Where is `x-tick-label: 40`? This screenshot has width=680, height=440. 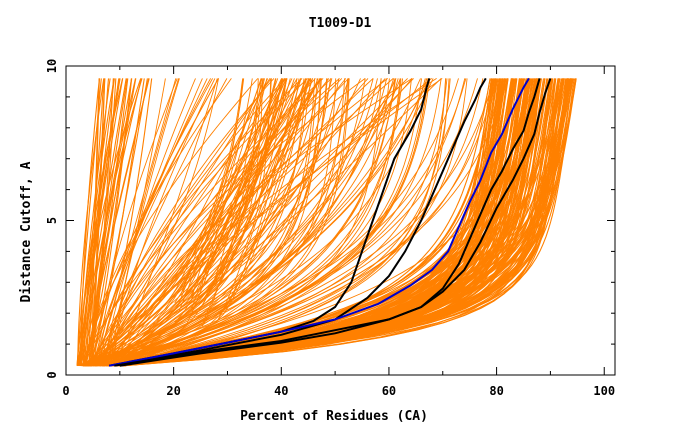
x-tick-label: 40 is located at coordinates (281, 391).